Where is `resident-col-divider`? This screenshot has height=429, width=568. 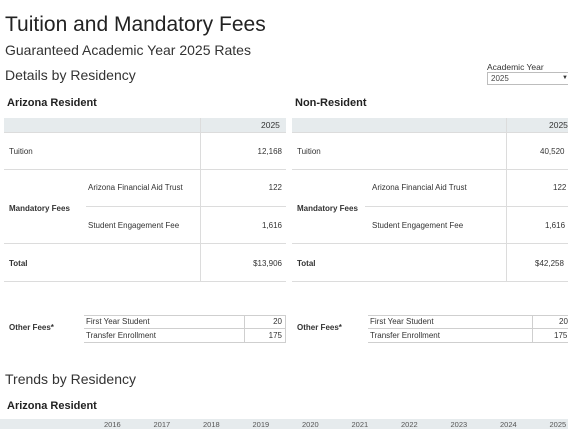
resident-col-divider is located at coordinates (200, 200).